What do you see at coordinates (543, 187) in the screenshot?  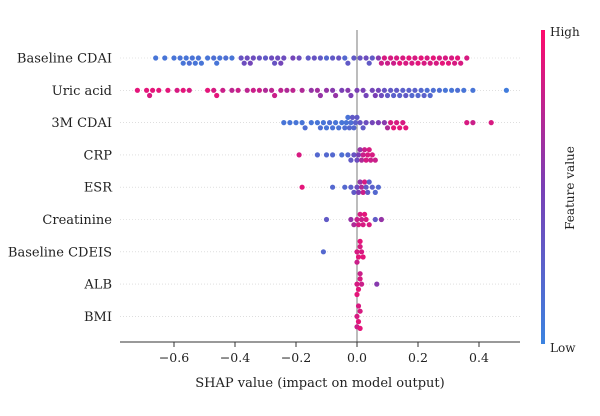 I see `feature-value-colorbar` at bounding box center [543, 187].